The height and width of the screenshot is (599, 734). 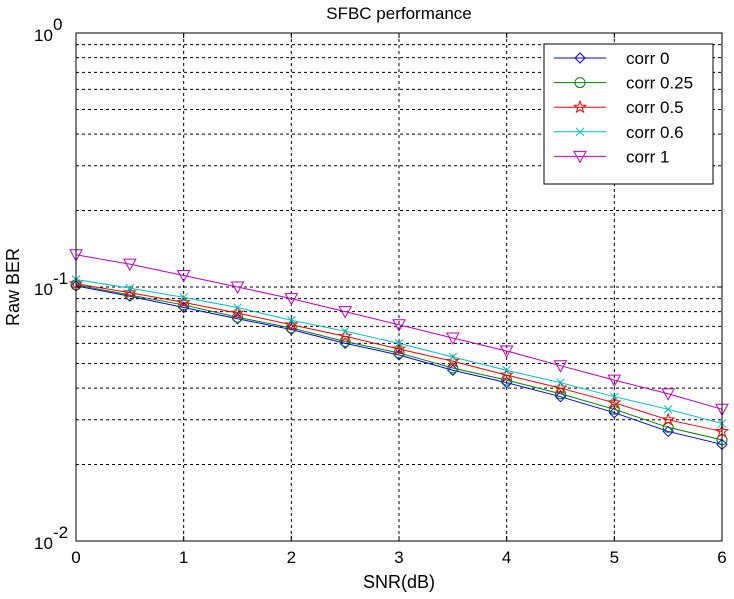 What do you see at coordinates (655, 132) in the screenshot?
I see `legend-label-3: corr 0.6` at bounding box center [655, 132].